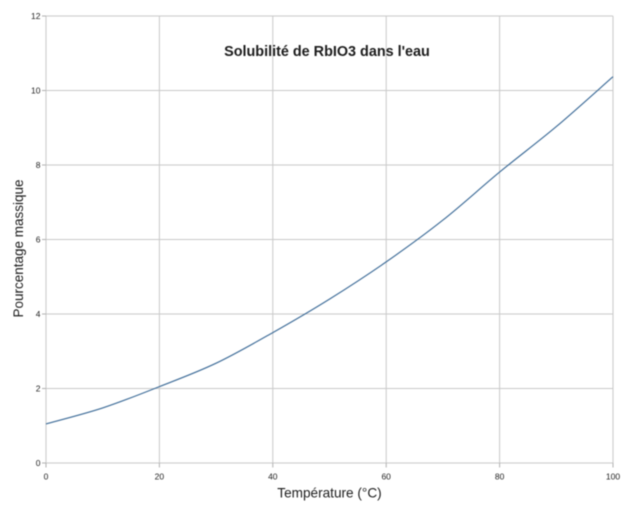 The image size is (631, 512). I want to click on svg-text: 4, so click(38, 314).